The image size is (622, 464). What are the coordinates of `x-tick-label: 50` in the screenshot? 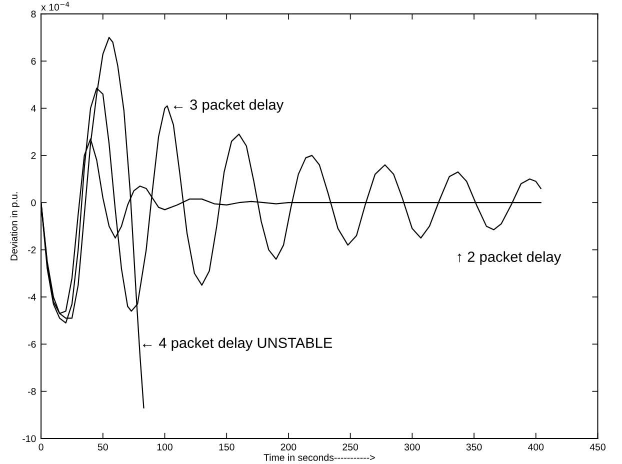 It's located at (103, 447).